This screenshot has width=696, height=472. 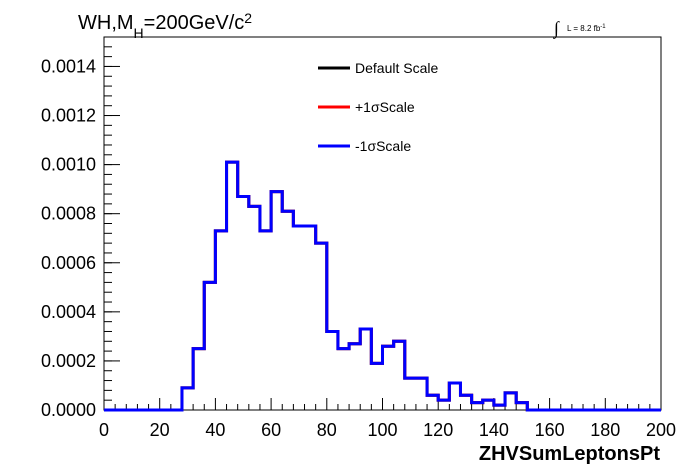 I want to click on x-tick-label: 40, so click(x=215, y=430).